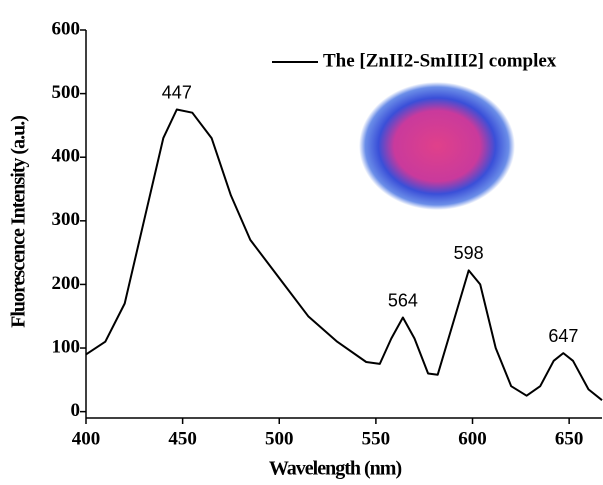 The height and width of the screenshot is (485, 603). Describe the element at coordinates (569, 438) in the screenshot. I see `x-tick-label: 650` at that location.